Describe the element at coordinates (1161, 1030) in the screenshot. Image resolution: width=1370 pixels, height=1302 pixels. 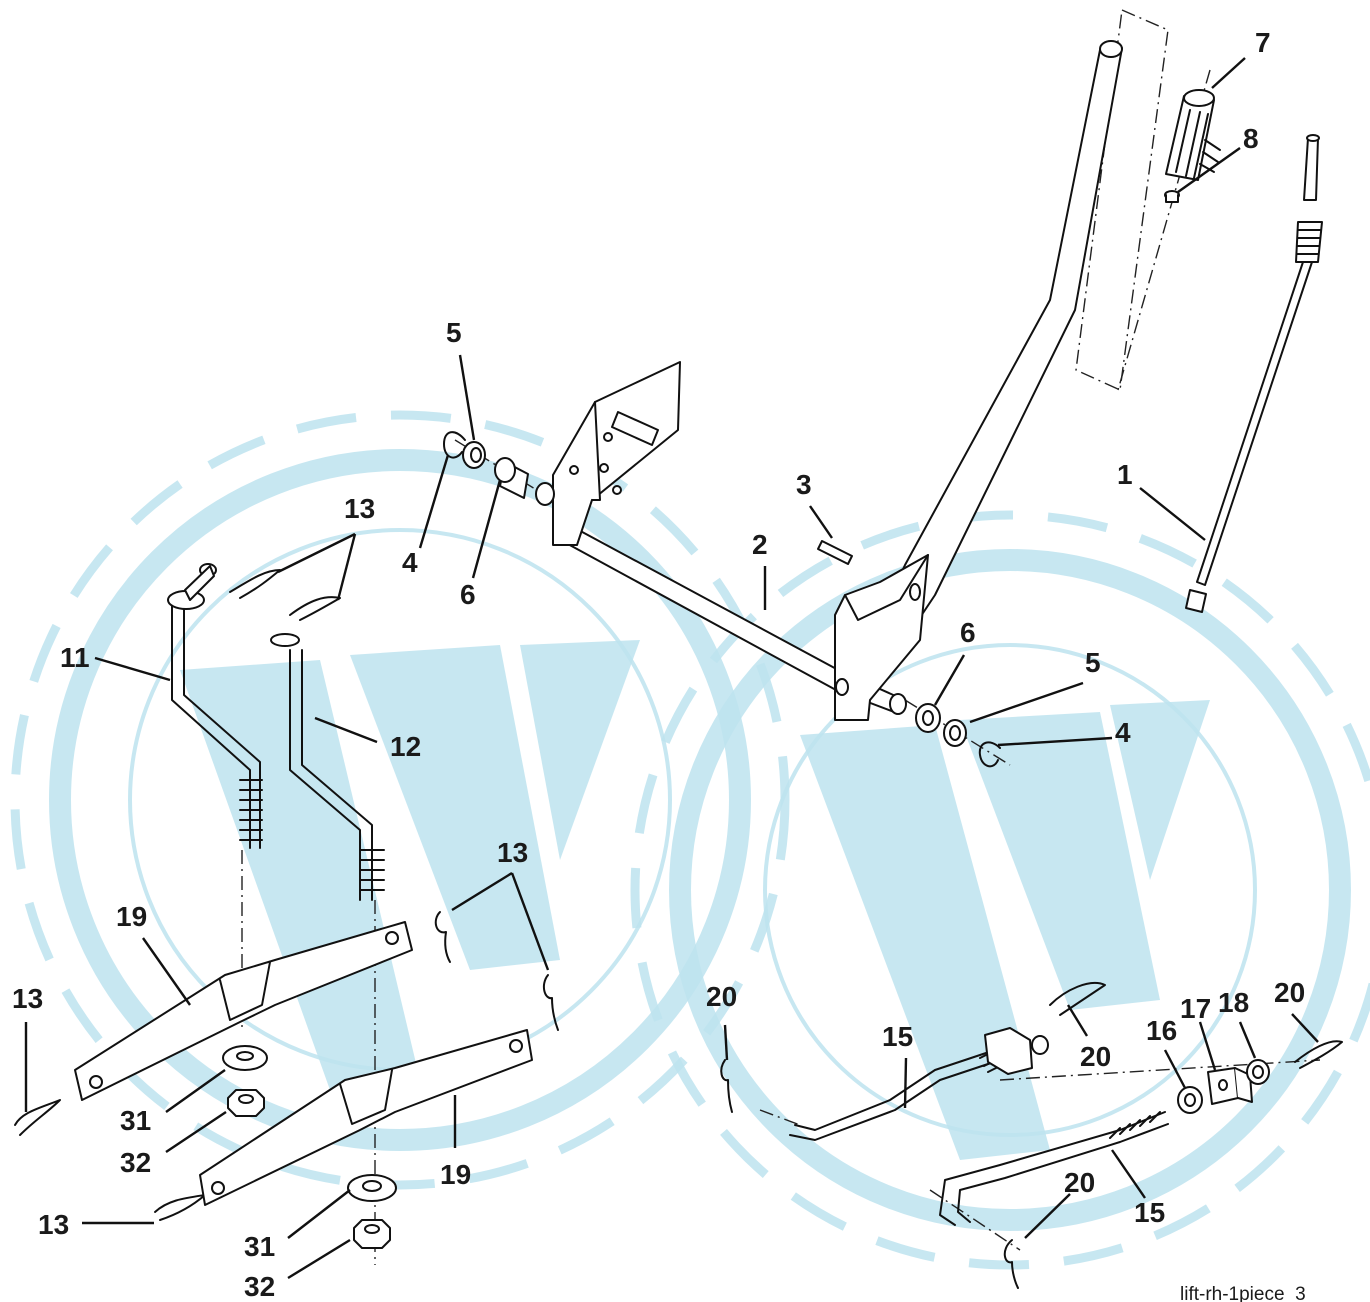
I see `callout-16: 16` at that location.